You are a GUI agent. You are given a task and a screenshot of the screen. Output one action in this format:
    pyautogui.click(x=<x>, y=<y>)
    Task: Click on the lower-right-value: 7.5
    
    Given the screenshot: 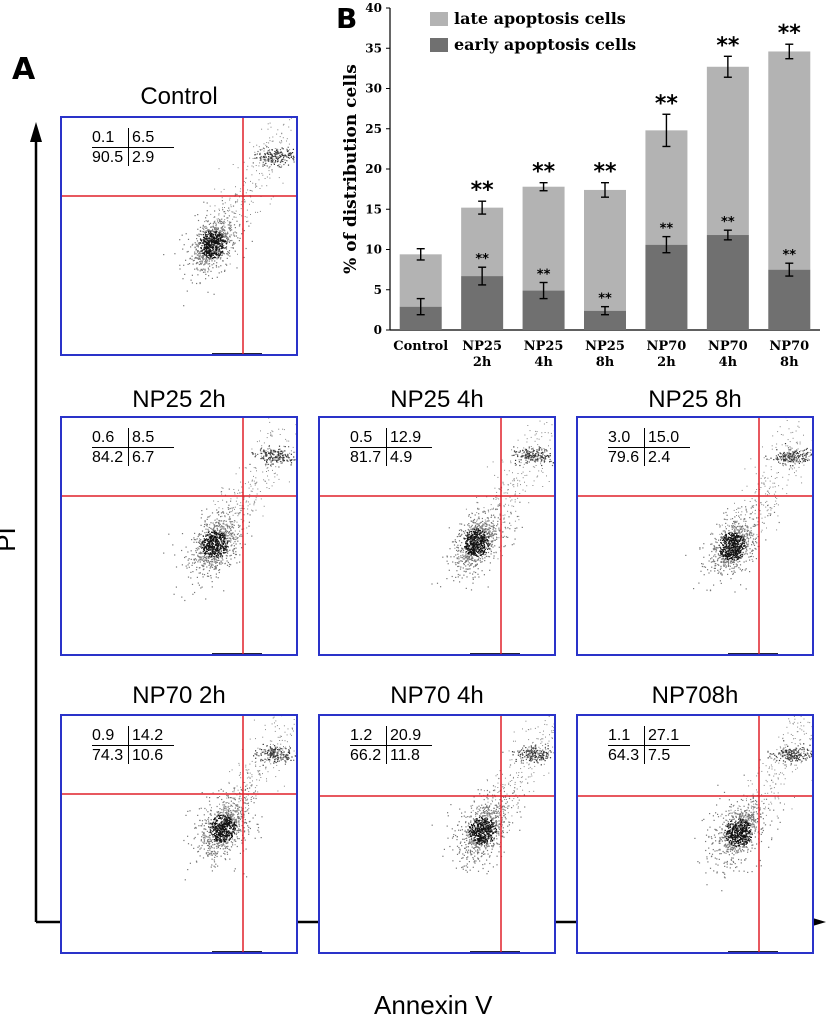 What is the action you would take?
    pyautogui.click(x=659, y=755)
    